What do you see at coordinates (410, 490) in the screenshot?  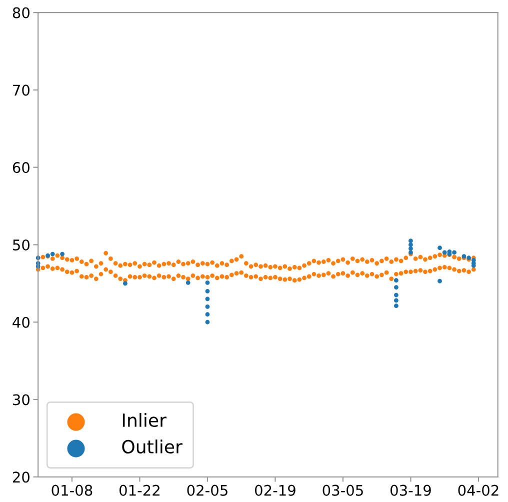 I see `x-tick-label: 03-19` at bounding box center [410, 490].